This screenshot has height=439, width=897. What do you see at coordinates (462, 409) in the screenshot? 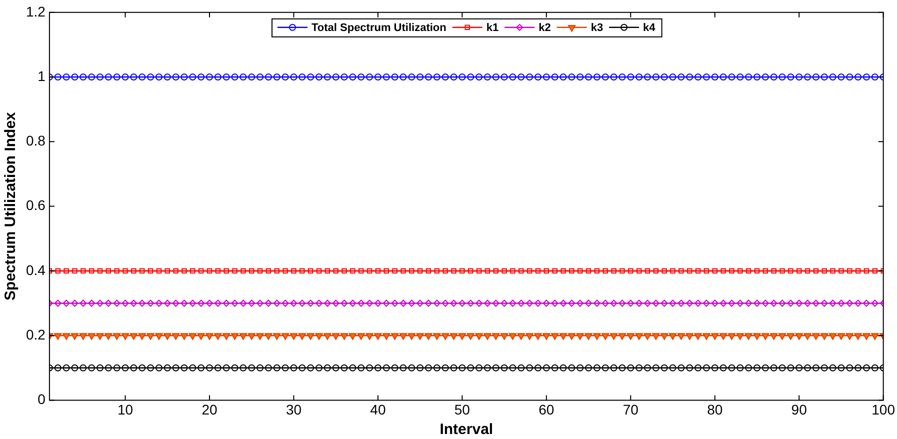
I see `x-tick-label: 50` at bounding box center [462, 409].